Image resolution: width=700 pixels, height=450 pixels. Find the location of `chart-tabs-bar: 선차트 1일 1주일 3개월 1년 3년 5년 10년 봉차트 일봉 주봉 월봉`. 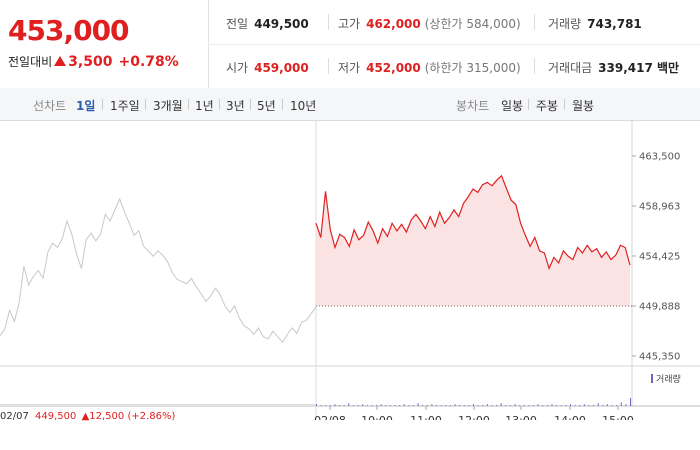

chart-tabs-bar: 선차트 1일 1주일 3개월 1년 3년 5년 10년 봉차트 일봉 주봉 월봉 is located at coordinates (350, 104).